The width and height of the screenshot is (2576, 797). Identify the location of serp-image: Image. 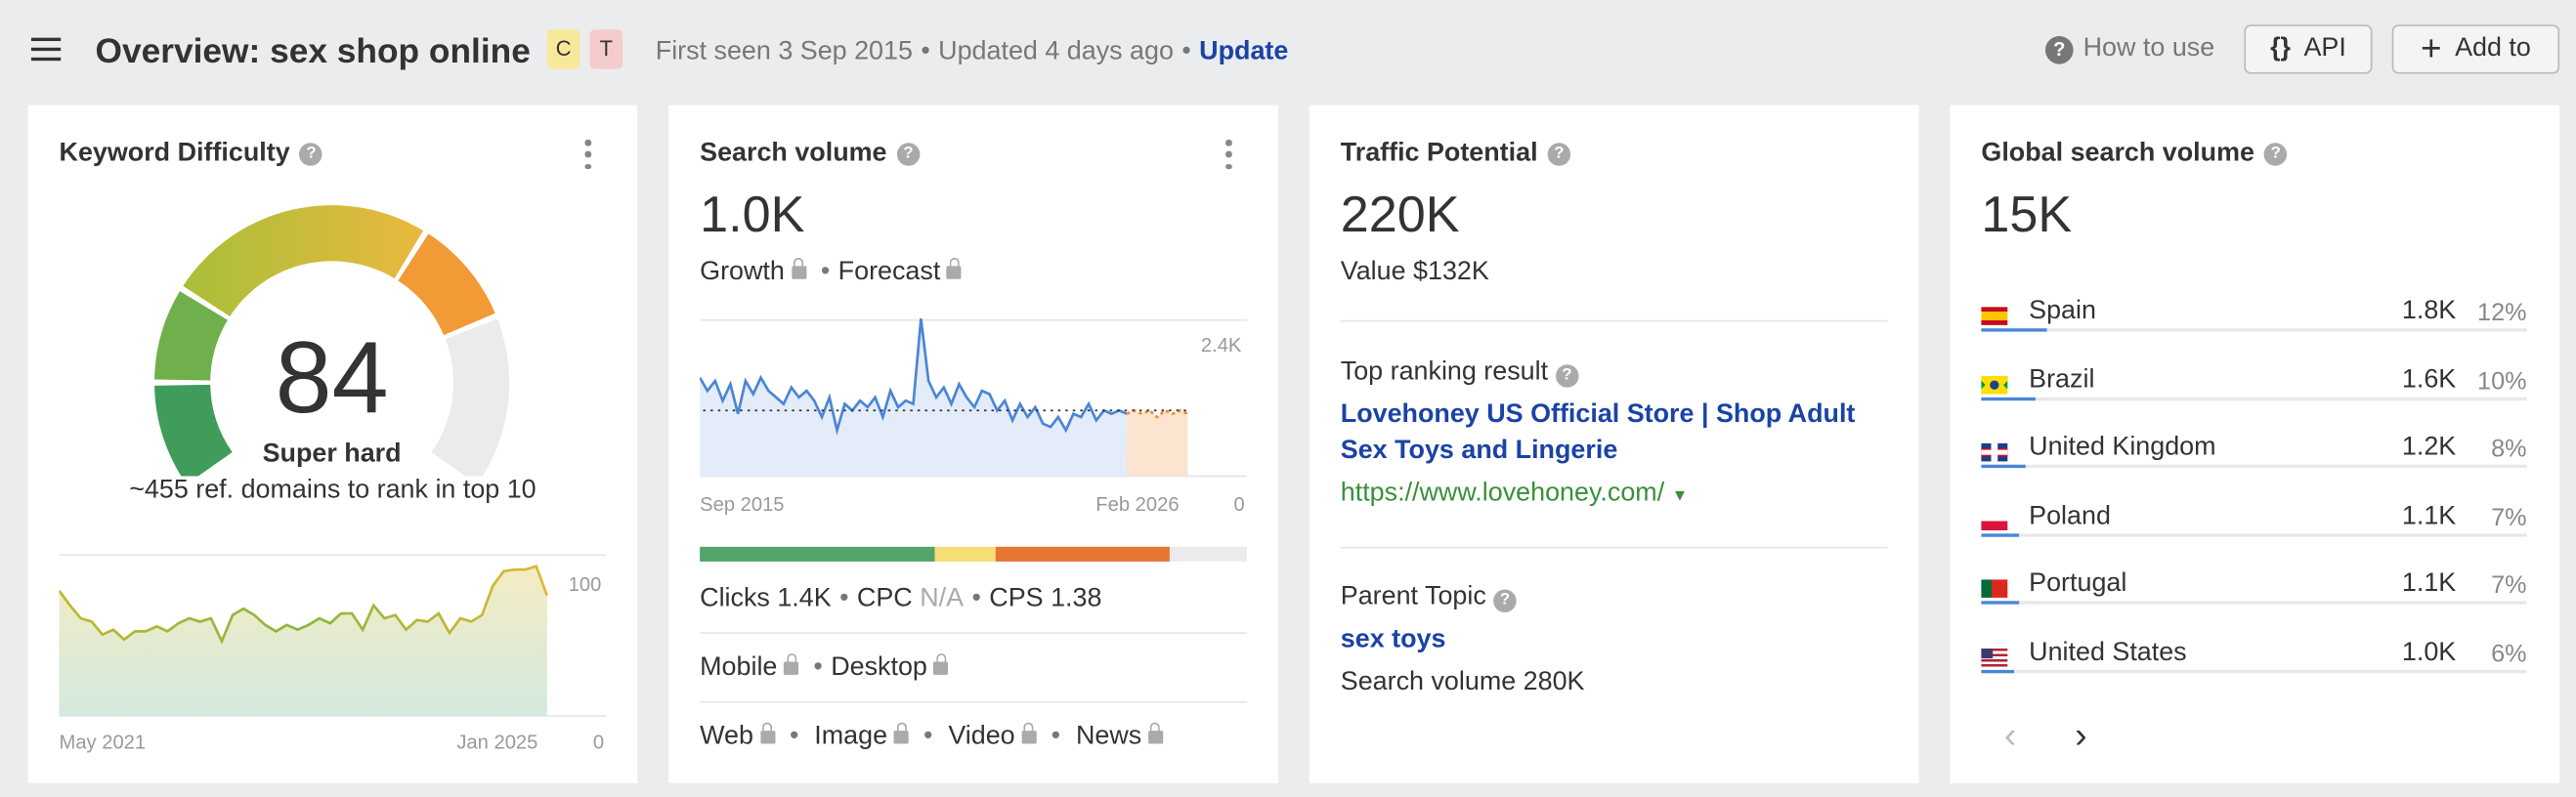
(851, 736).